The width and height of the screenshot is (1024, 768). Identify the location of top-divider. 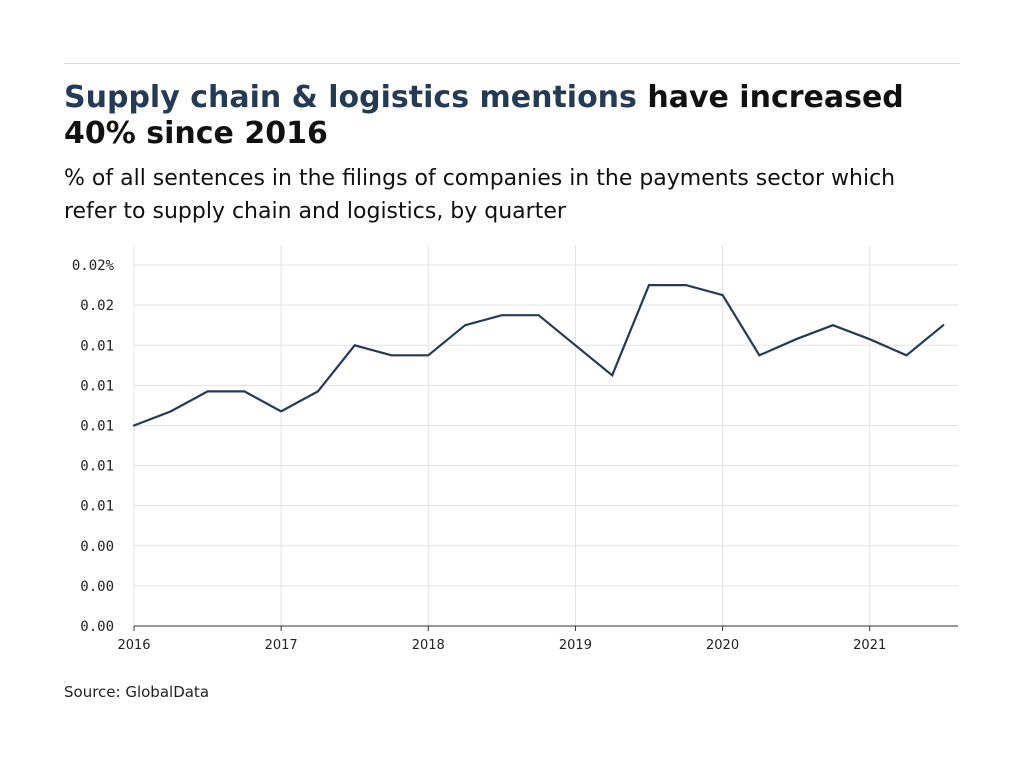
(512, 63).